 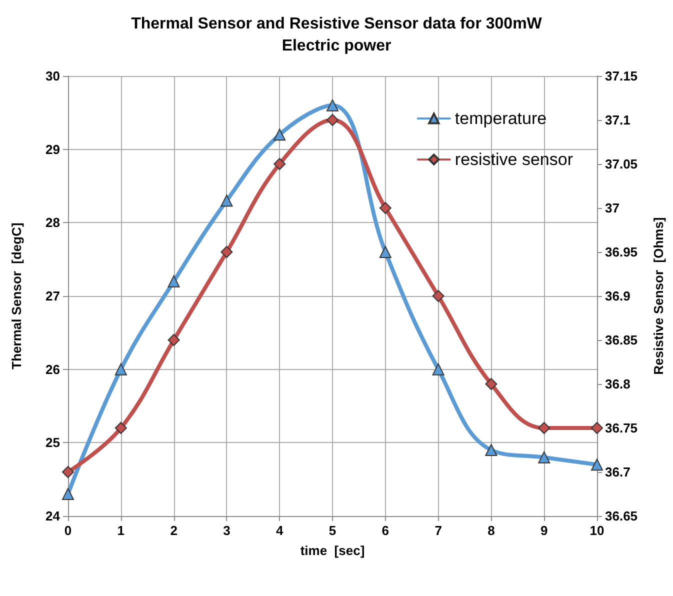 I want to click on y2-tick-label: 36.85, so click(x=621, y=340).